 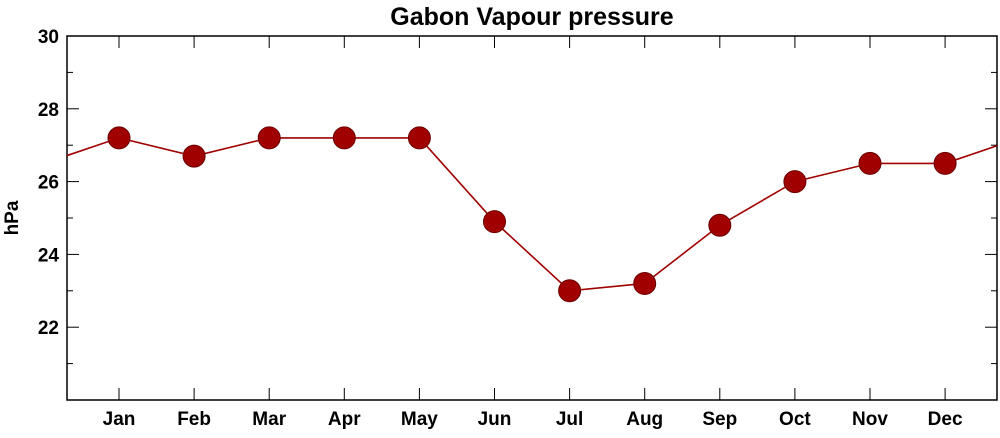 I want to click on x-tick-label: Dec, so click(x=945, y=419).